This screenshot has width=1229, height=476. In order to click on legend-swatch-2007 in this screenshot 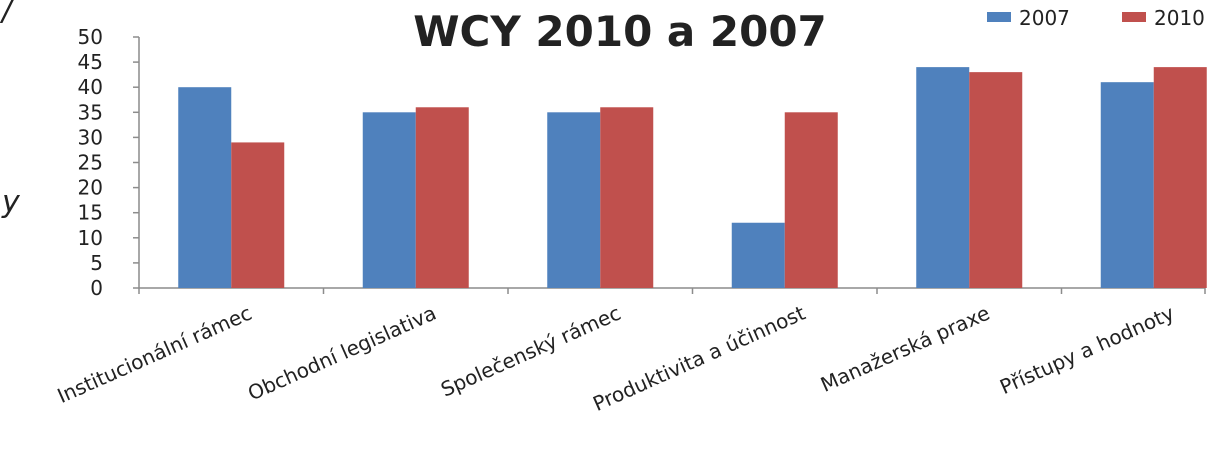, I will do `click(999, 17)`.